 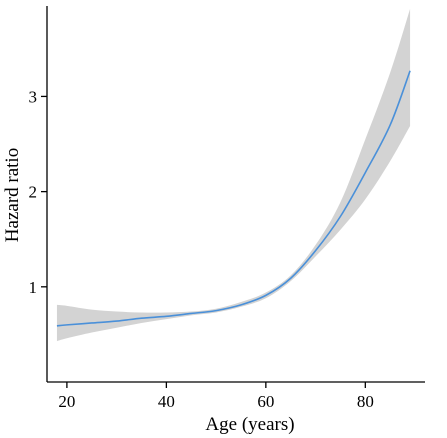 What do you see at coordinates (66, 401) in the screenshot?
I see `x-tick-label: 20` at bounding box center [66, 401].